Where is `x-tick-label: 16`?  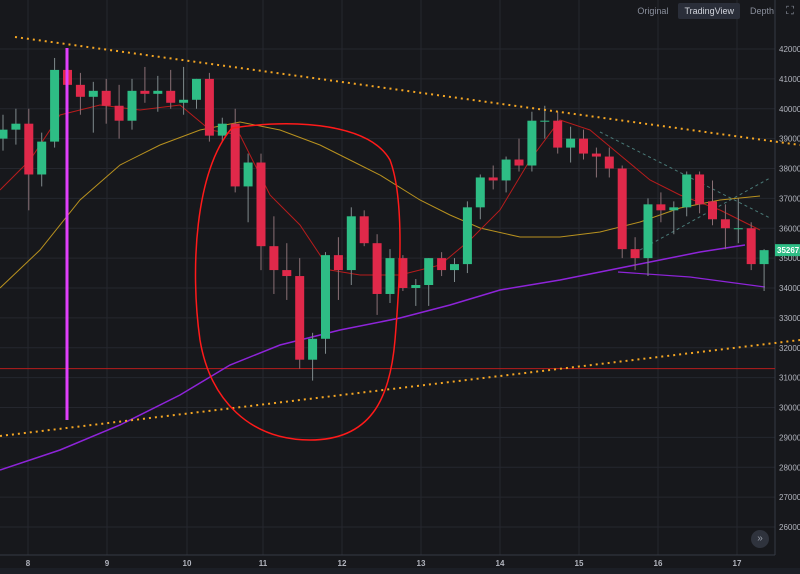 x-tick-label: 16 is located at coordinates (658, 563).